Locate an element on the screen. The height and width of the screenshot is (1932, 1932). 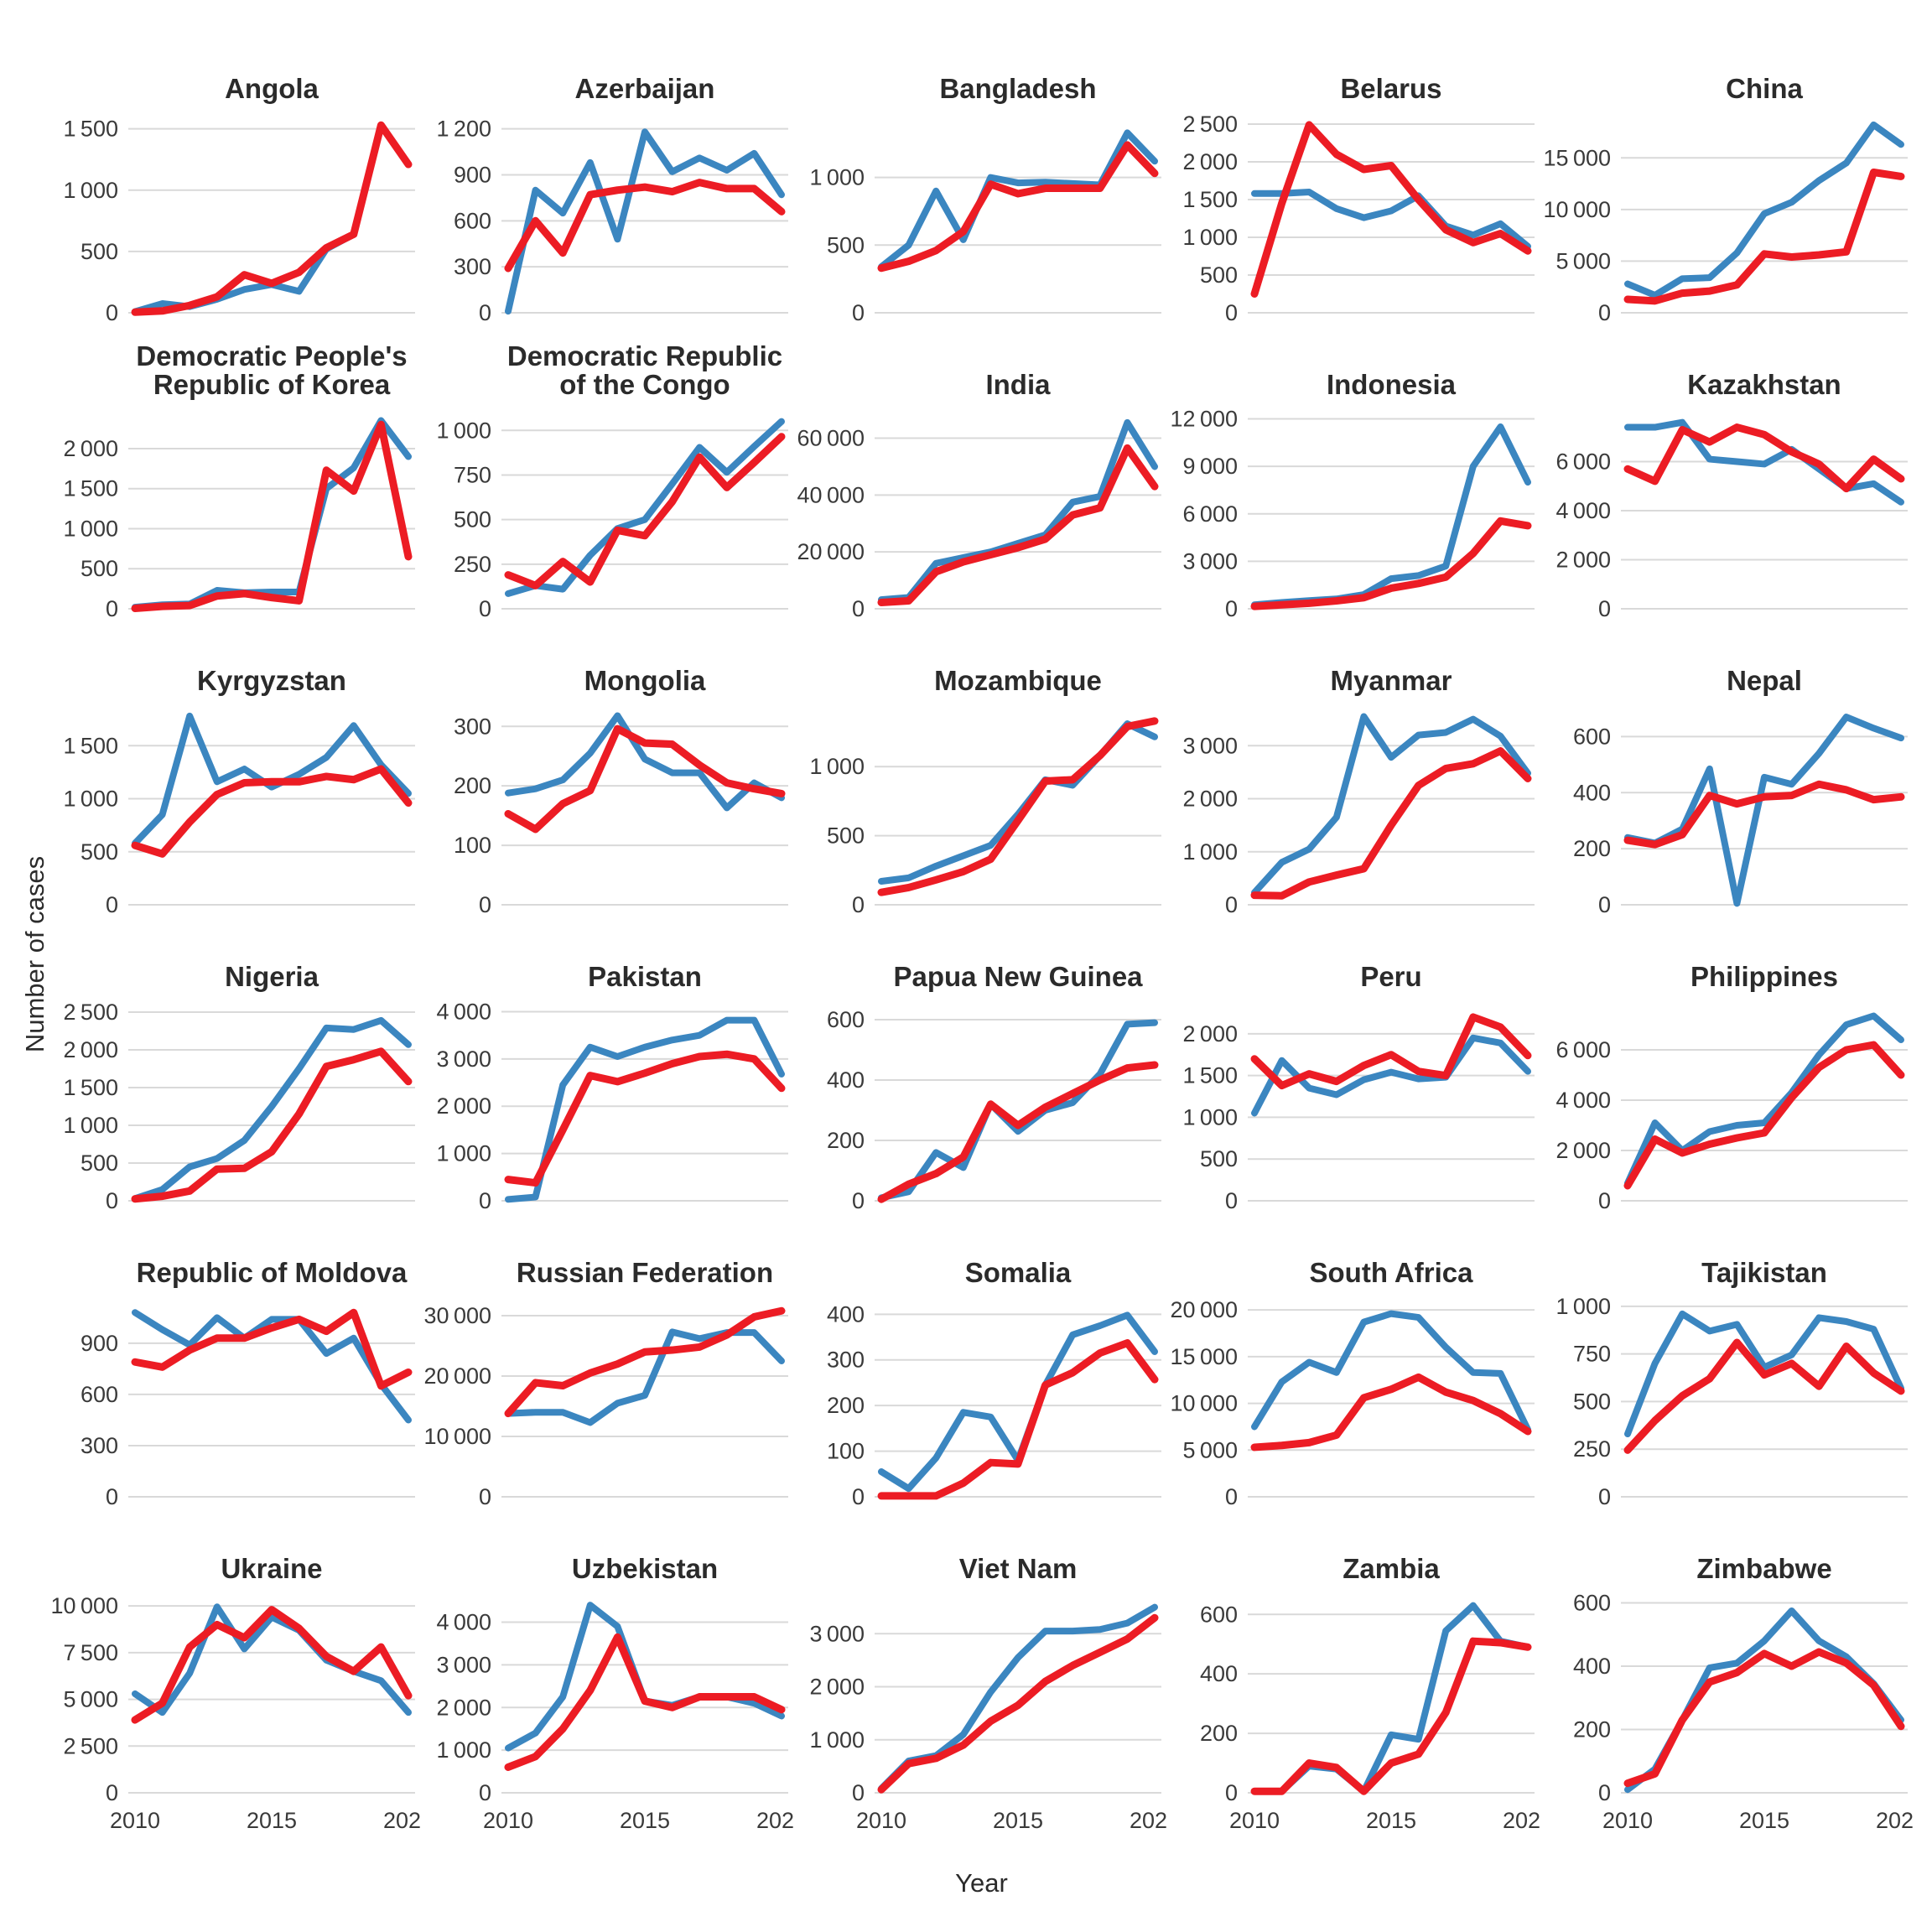
panel-nigeria: 0 500 1 000 1 500 2 000 2 500 Nigeria is located at coordinates (235, 1082).